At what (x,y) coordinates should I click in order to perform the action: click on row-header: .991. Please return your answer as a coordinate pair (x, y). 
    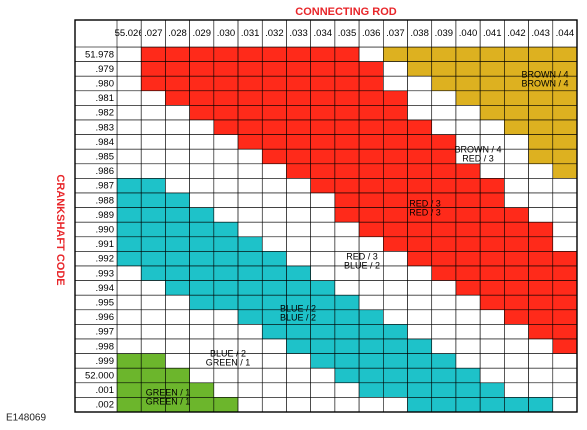
    Looking at the image, I should click on (105, 244).